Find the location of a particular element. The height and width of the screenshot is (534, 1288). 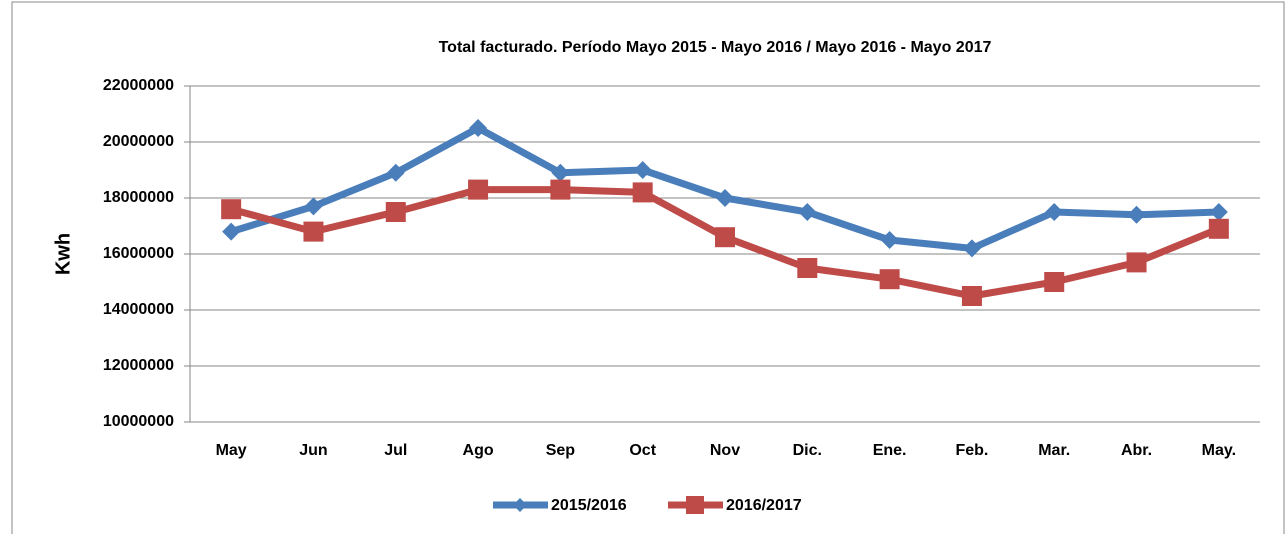

legend-label: 2015/2016 is located at coordinates (589, 505).